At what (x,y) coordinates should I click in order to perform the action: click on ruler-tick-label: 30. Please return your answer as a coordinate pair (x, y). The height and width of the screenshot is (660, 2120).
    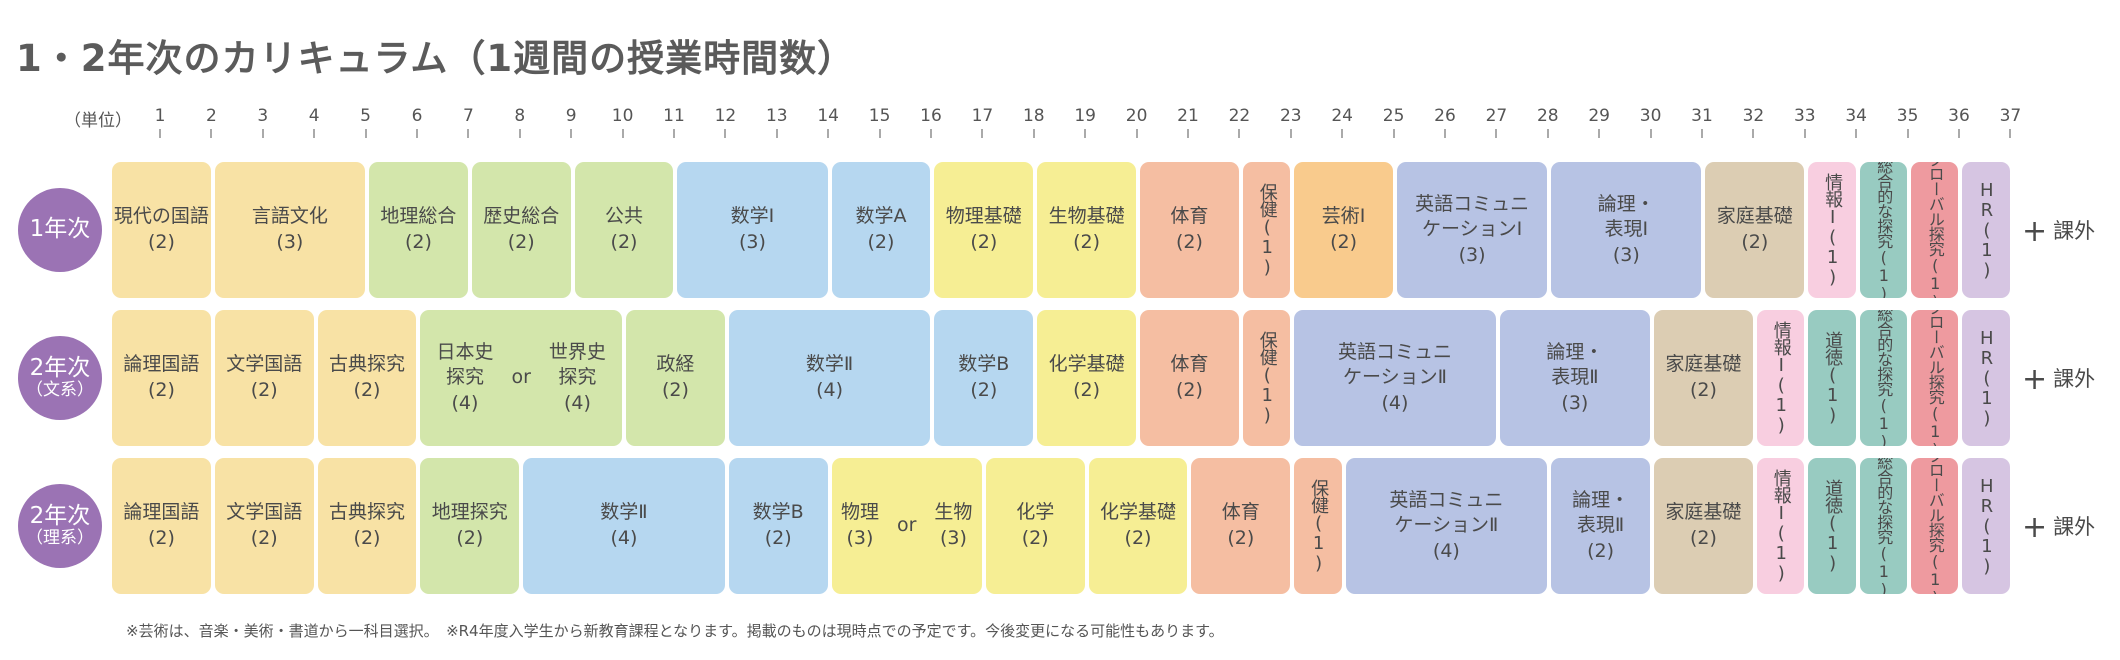
    Looking at the image, I should click on (1650, 116).